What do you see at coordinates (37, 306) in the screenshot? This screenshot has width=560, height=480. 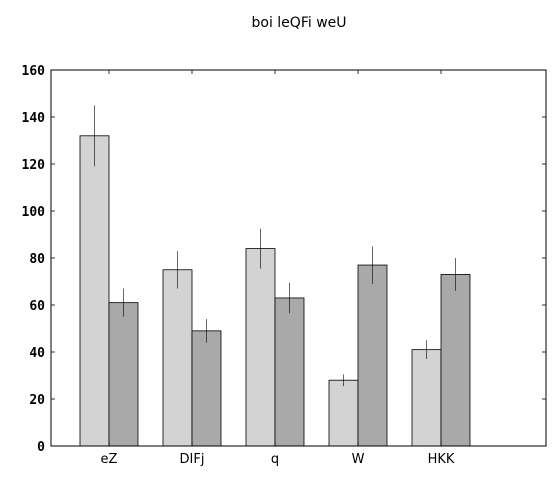 I see `y-tick-label-60: 60` at bounding box center [37, 306].